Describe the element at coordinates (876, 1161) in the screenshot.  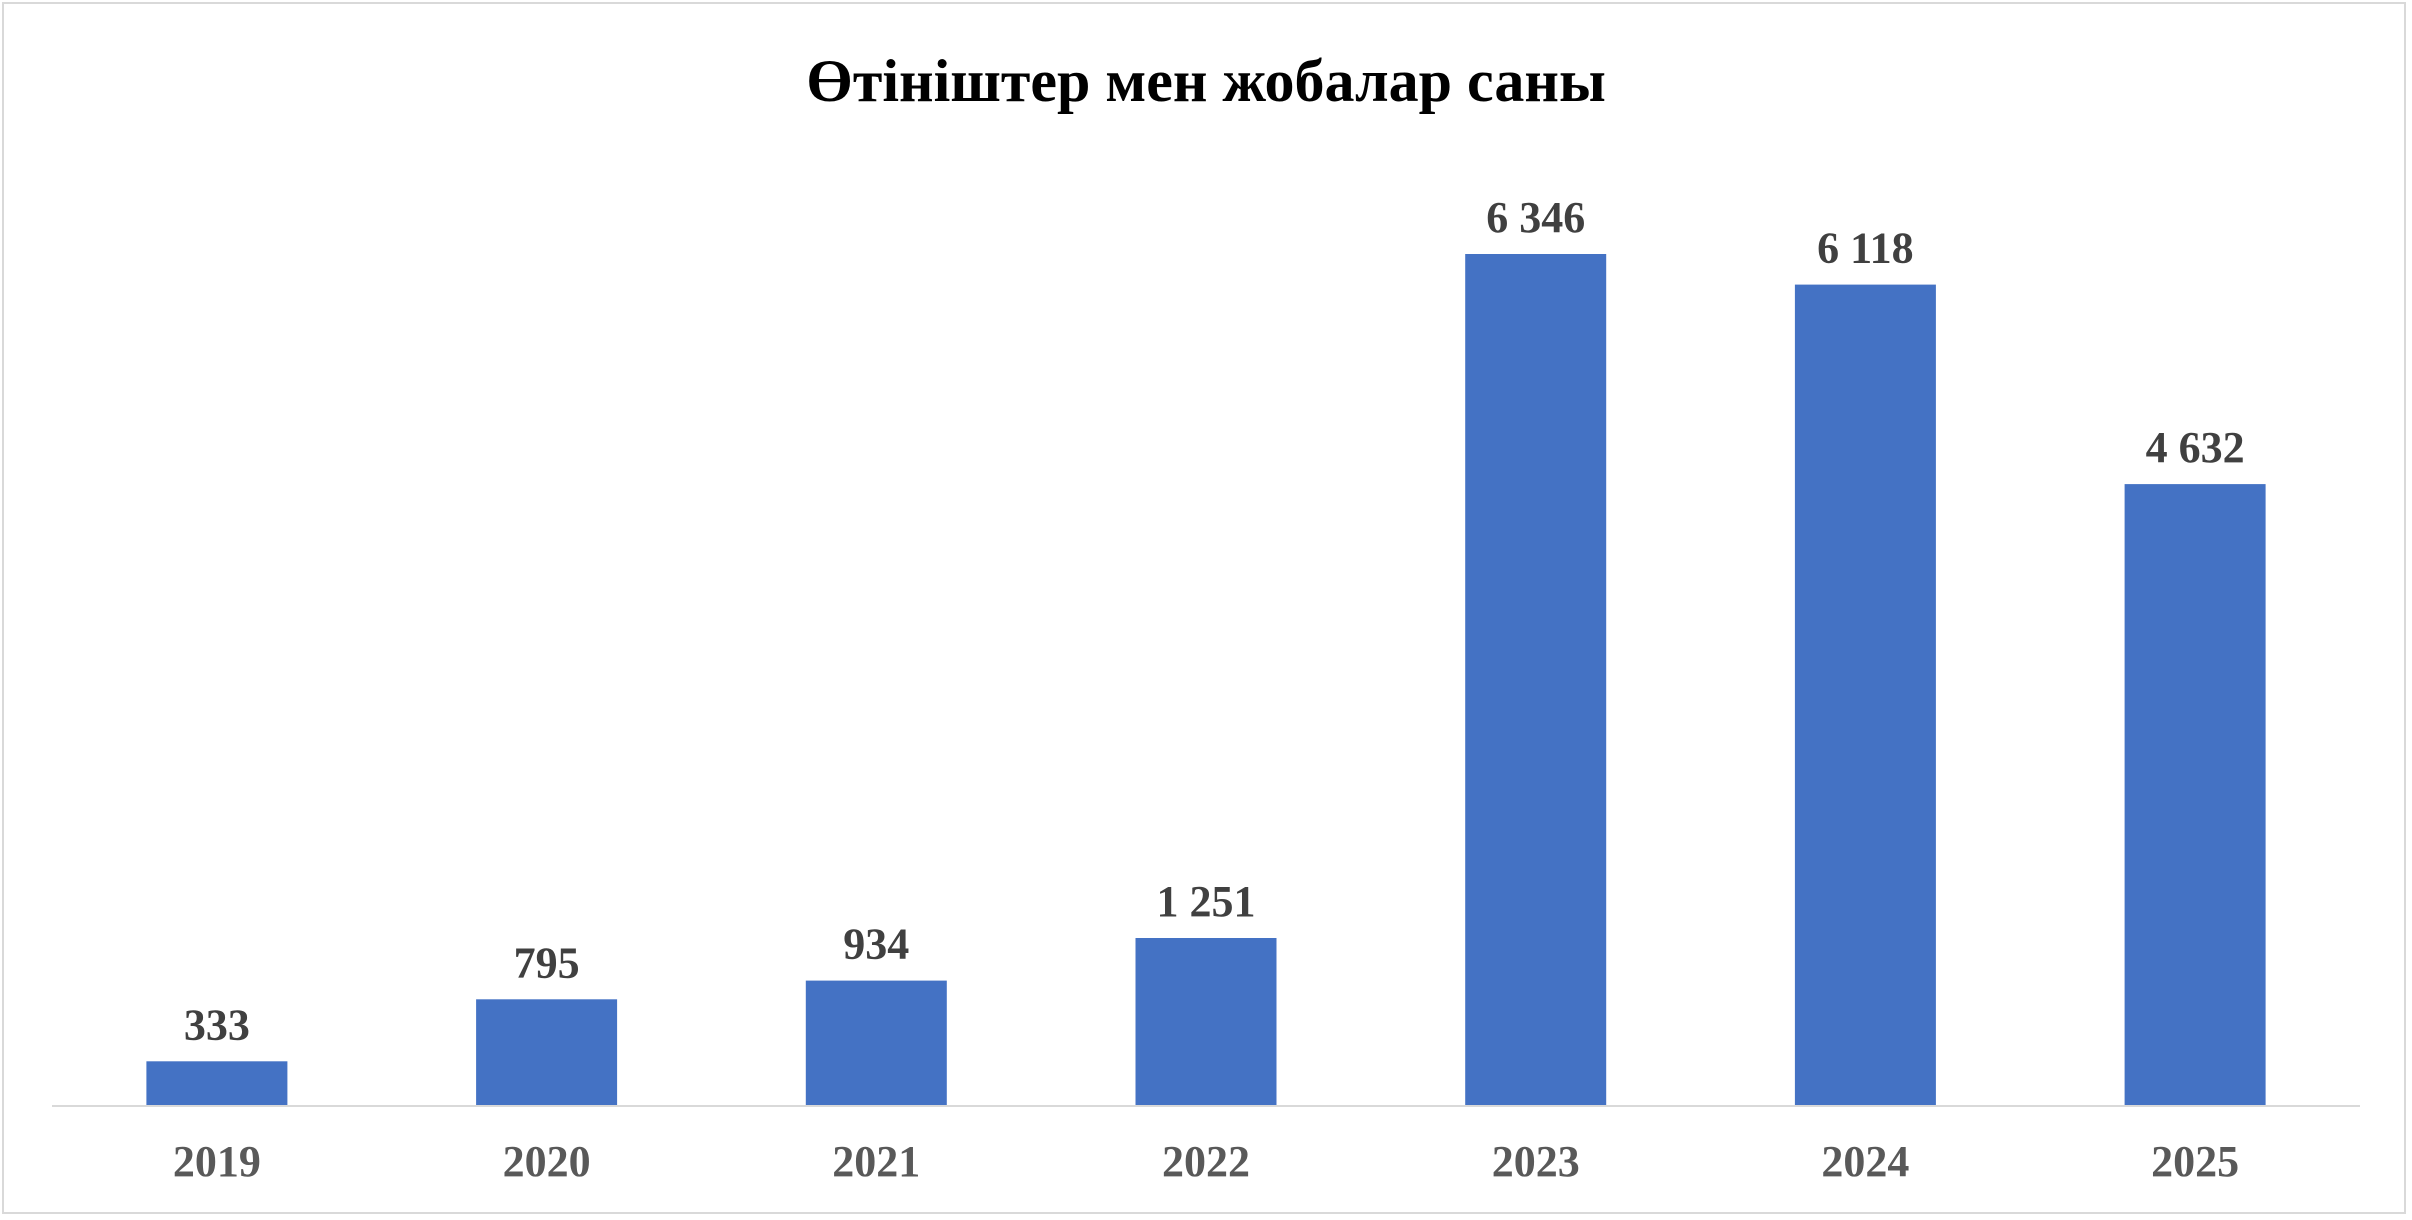
I see `x-tick-label-2021: 2021` at that location.